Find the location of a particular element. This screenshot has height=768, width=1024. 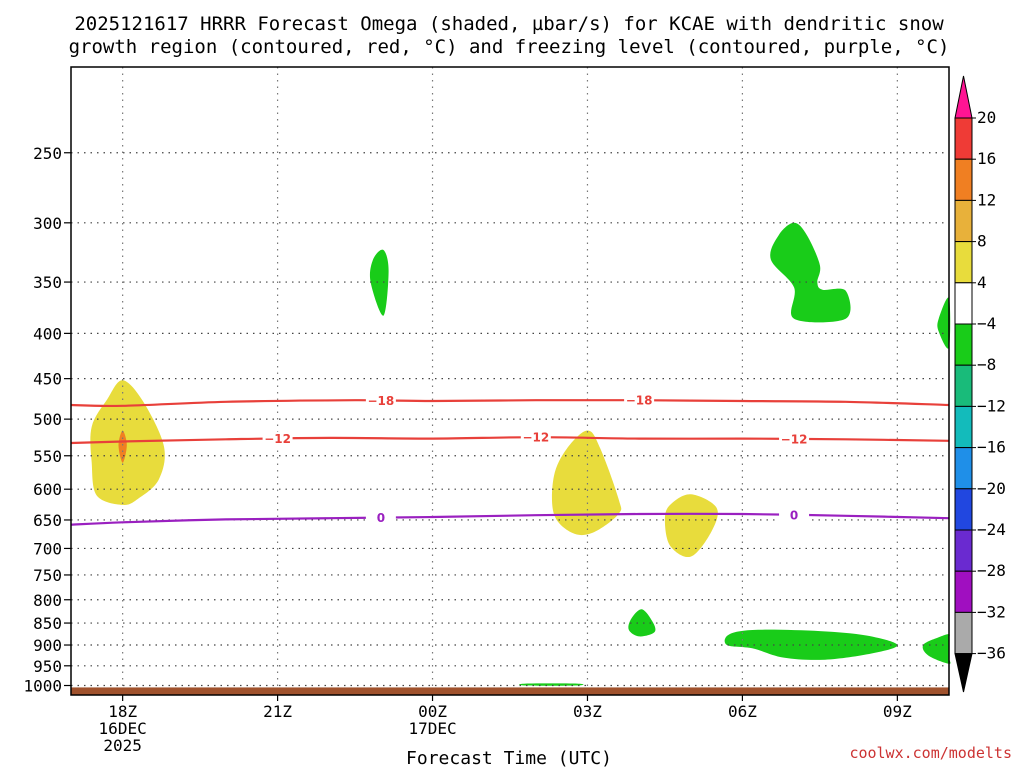

omega-orange-18z is located at coordinates (122, 446).